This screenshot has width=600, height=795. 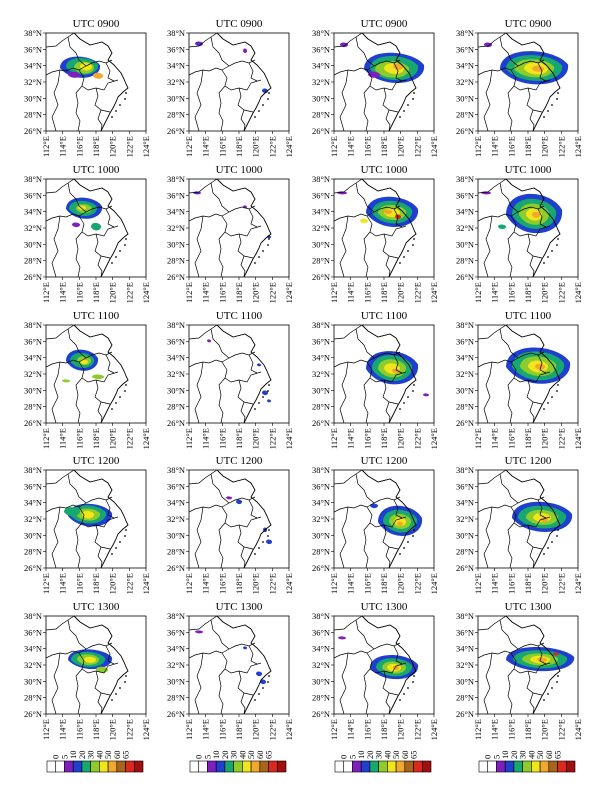 I want to click on colorbar-tick-label: 40, so click(x=387, y=755).